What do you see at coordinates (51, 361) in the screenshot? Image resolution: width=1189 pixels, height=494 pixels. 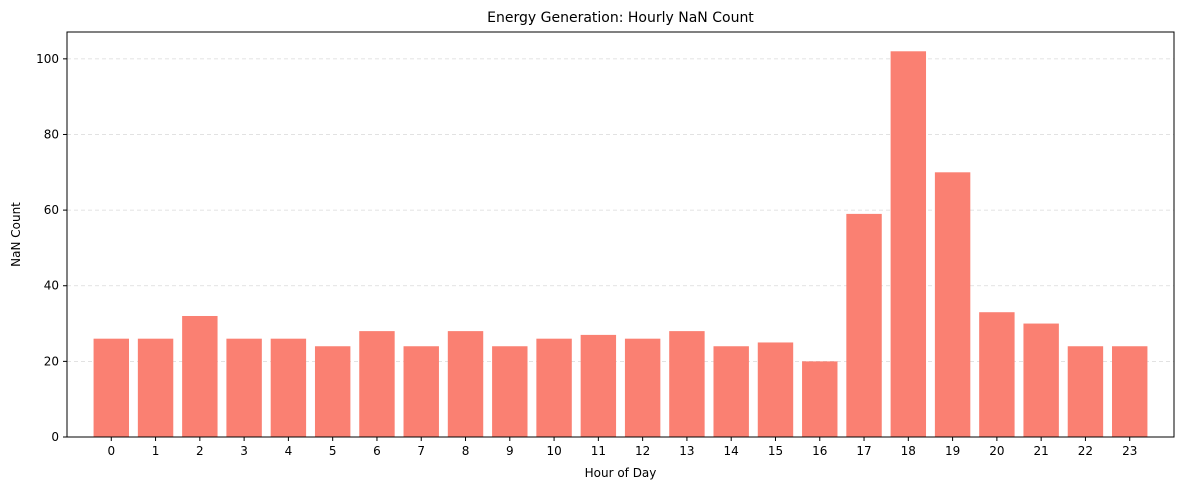 I see `y-tick-label: 20` at bounding box center [51, 361].